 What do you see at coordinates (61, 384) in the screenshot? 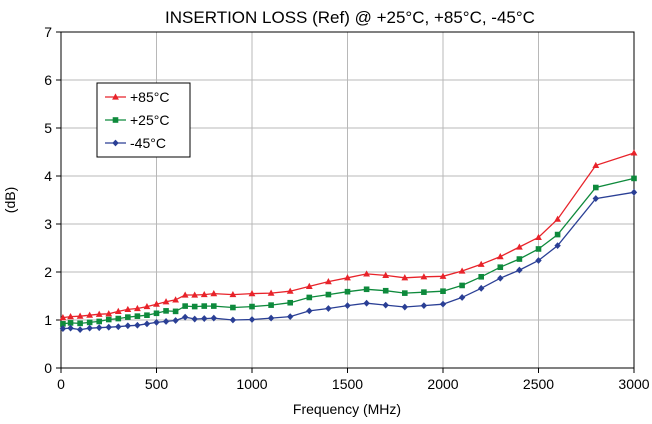
I see `x-tick-label: 0` at bounding box center [61, 384].